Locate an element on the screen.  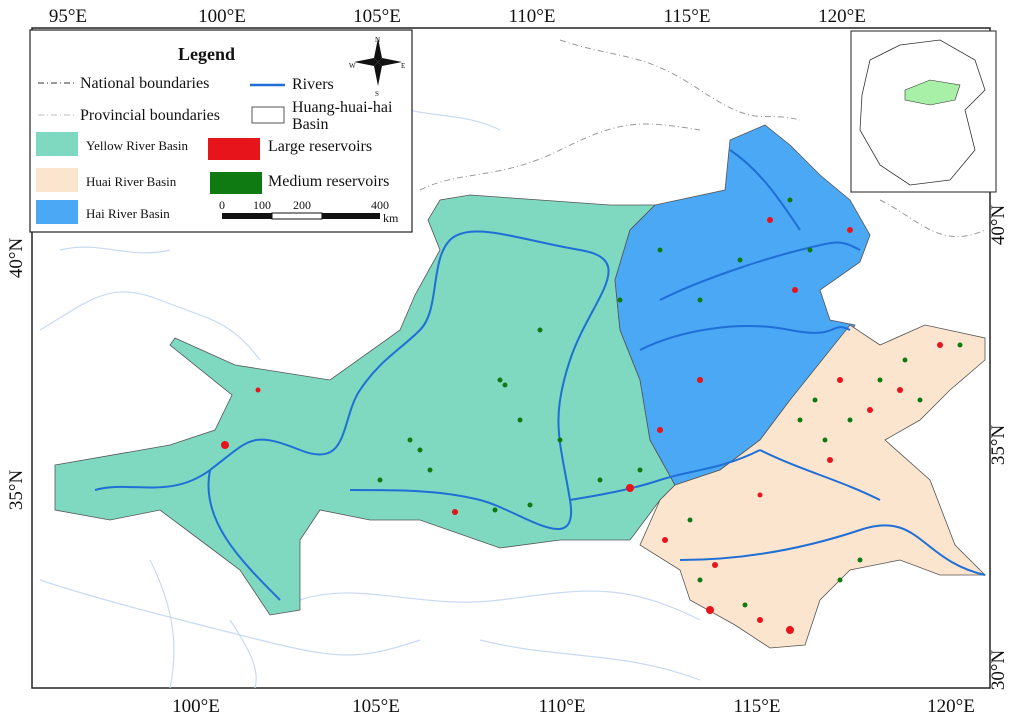
legend-yellow-symbol is located at coordinates (57, 144).